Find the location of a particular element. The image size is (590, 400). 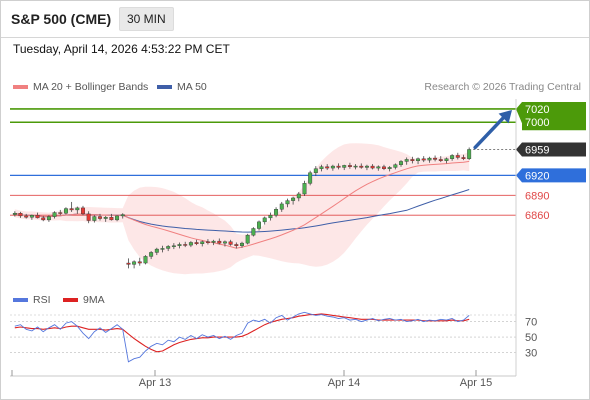

resistance-label-2: 7000 is located at coordinates (537, 123).